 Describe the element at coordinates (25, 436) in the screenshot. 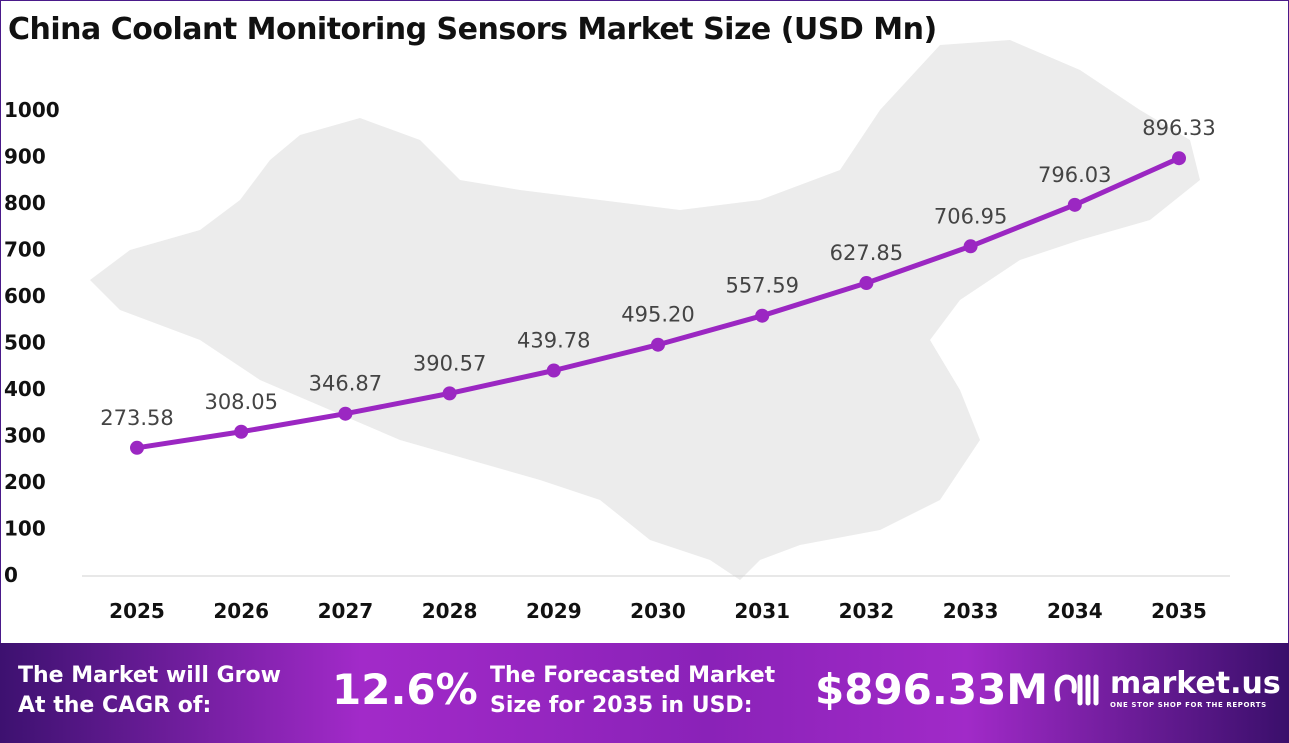

I see `y-tick-label: 300` at that location.